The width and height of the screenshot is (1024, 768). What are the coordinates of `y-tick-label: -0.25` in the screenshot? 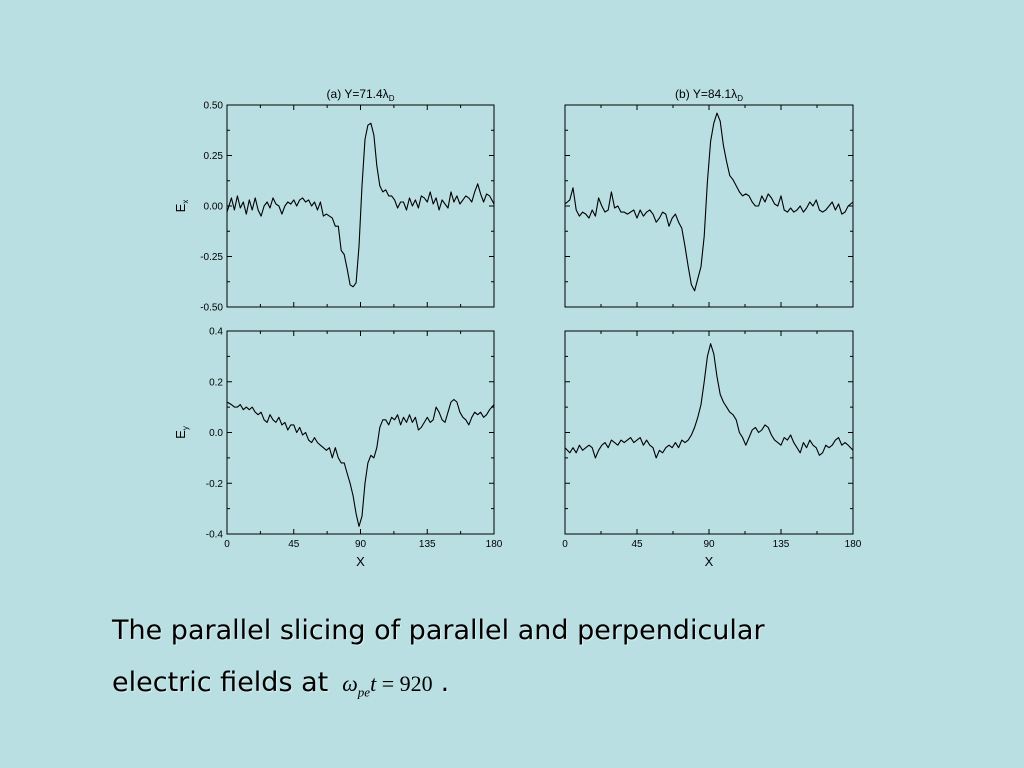 It's located at (211, 257).